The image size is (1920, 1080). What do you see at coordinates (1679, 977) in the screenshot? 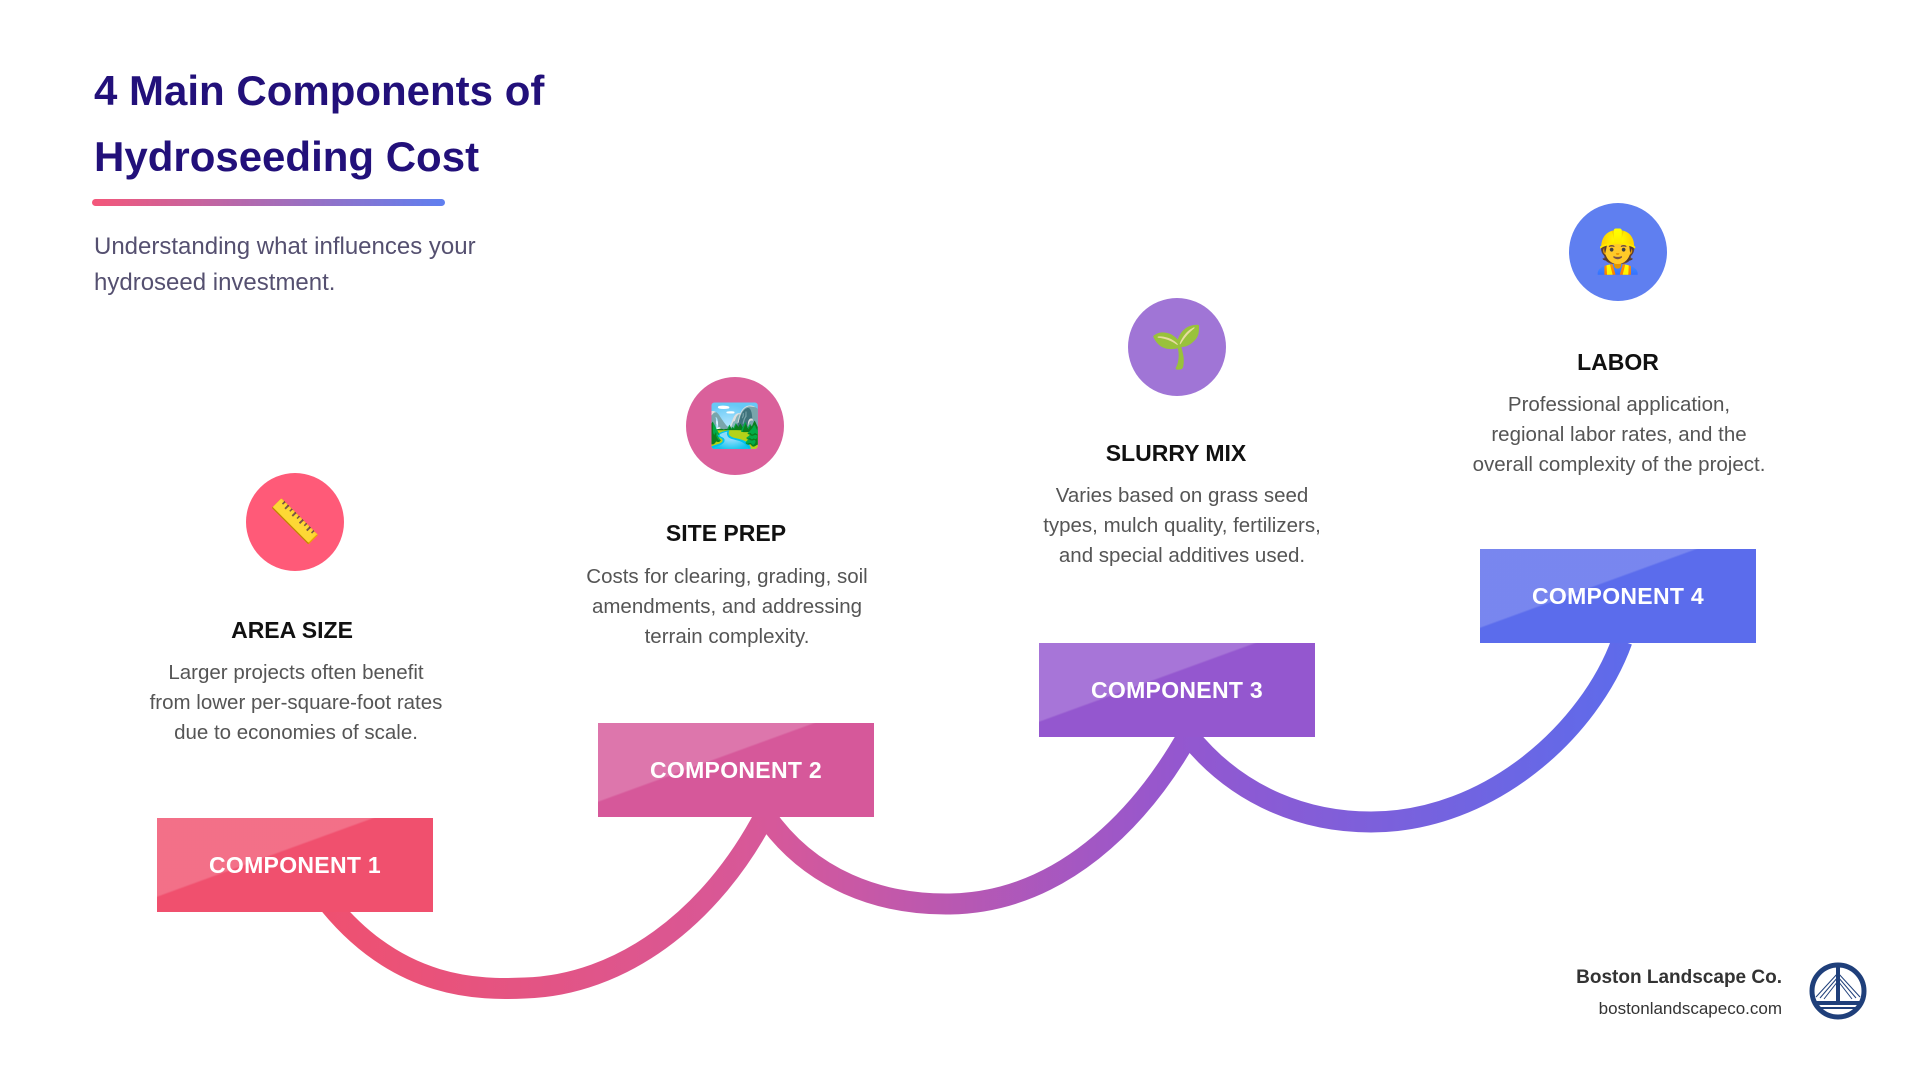
I see `company-name: Boston Landscape Co.` at bounding box center [1679, 977].